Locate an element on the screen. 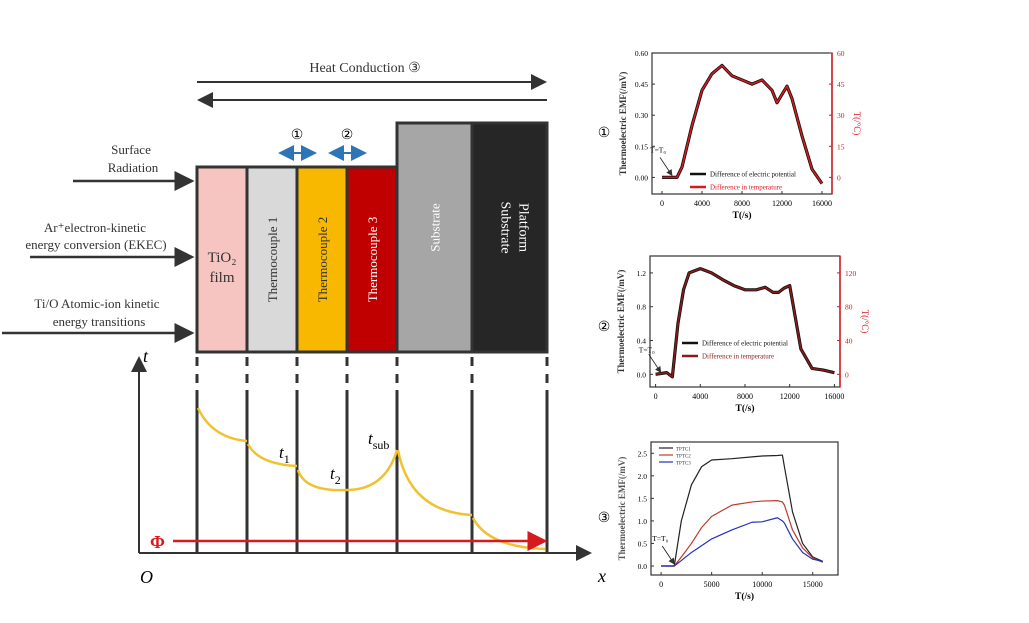 The image size is (1029, 623). y-tick-label: 0.4 is located at coordinates (642, 341).